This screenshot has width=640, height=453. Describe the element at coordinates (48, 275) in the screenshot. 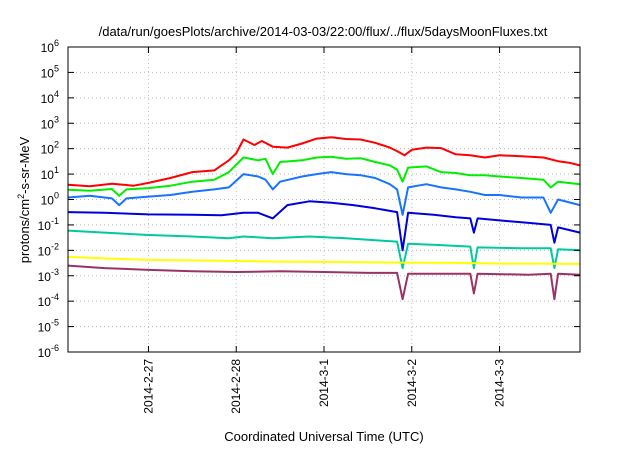

I see `y-tick-label: 10⁻³` at that location.